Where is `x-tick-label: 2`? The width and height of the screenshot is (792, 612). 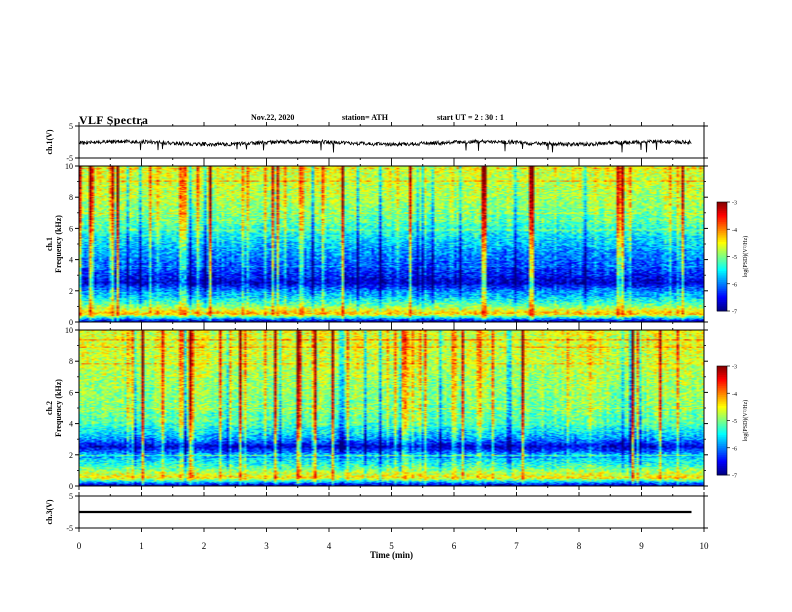
x-tick-label: 2 is located at coordinates (204, 546).